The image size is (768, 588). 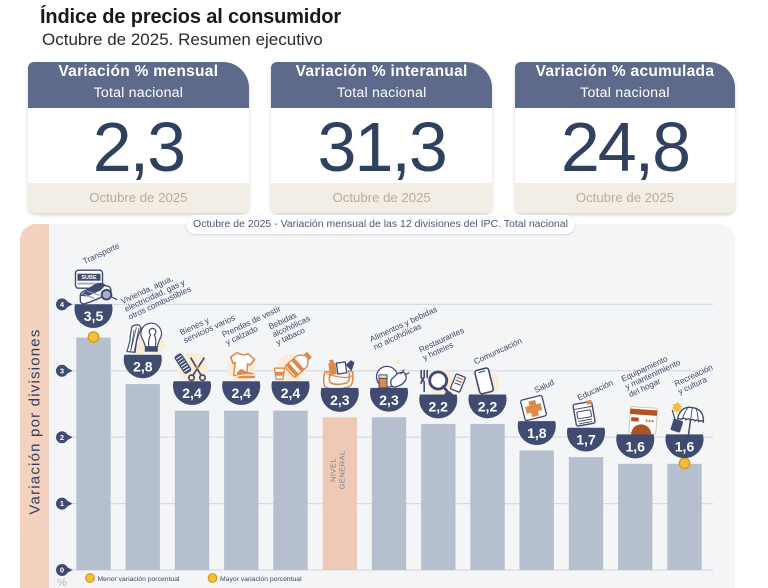 What do you see at coordinates (139, 579) in the screenshot?
I see `svg-text: Menor variación porcentual` at bounding box center [139, 579].